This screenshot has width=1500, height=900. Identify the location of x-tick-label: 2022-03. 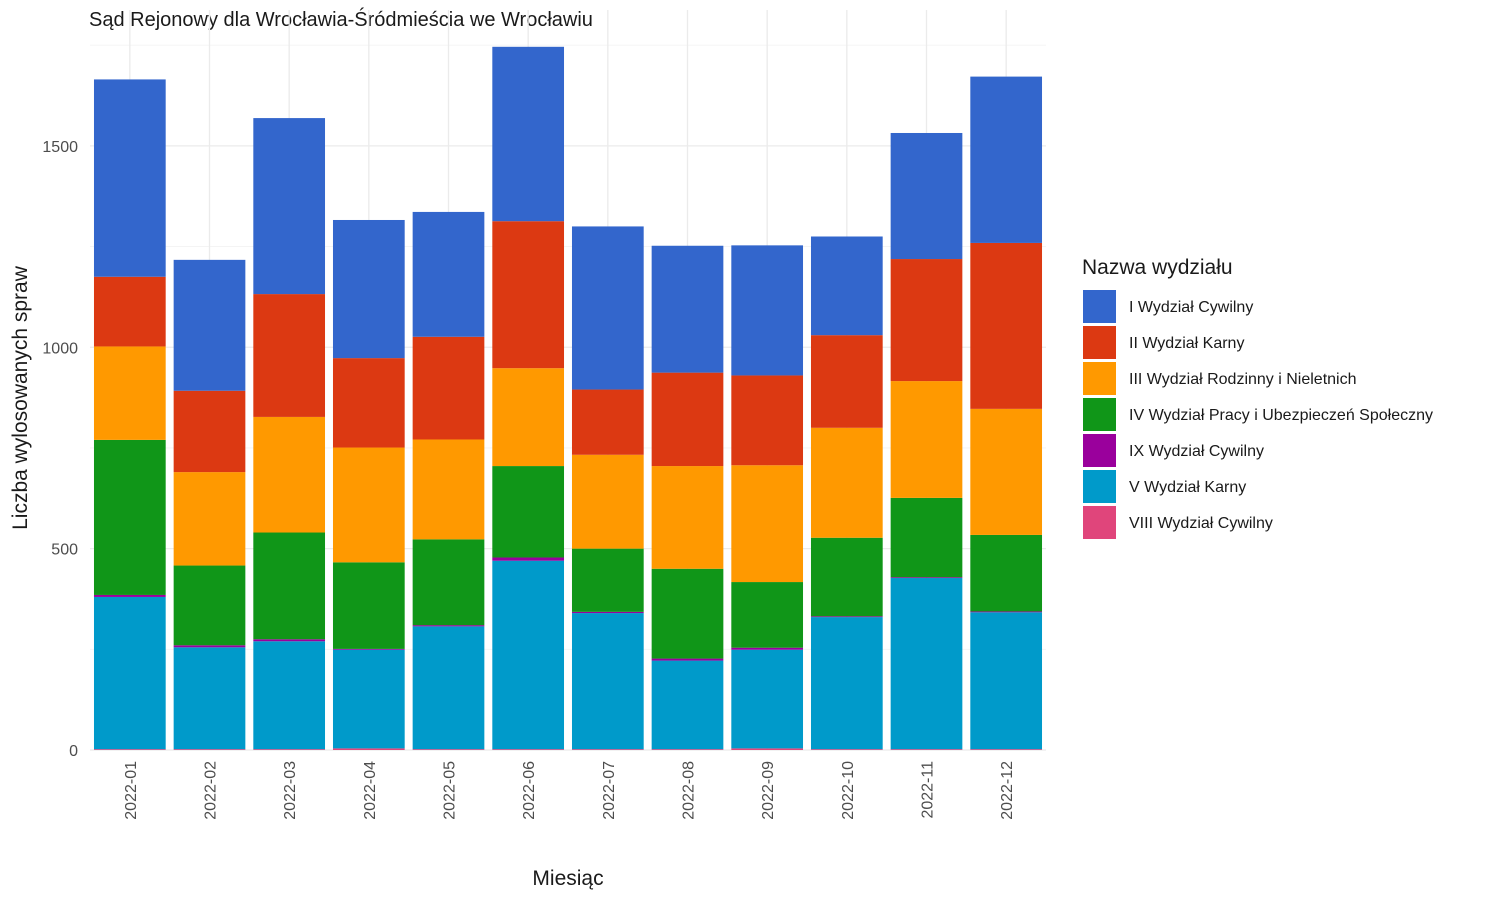
(290, 790).